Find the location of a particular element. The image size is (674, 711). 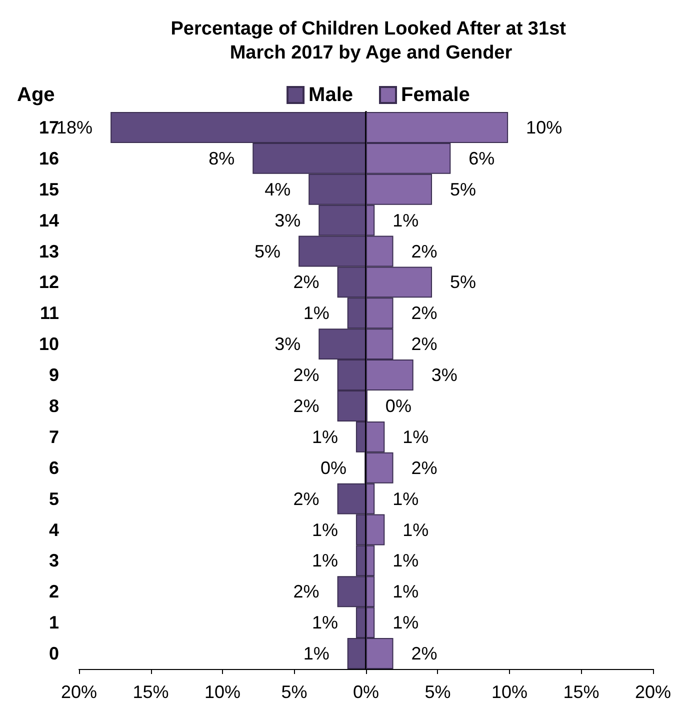

y-tick-label: 12 is located at coordinates (48, 282).